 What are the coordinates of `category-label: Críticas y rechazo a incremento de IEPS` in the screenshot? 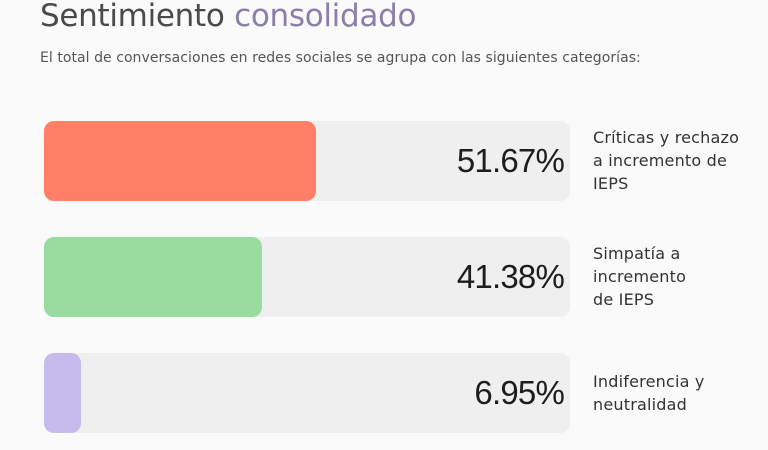 It's located at (678, 160).